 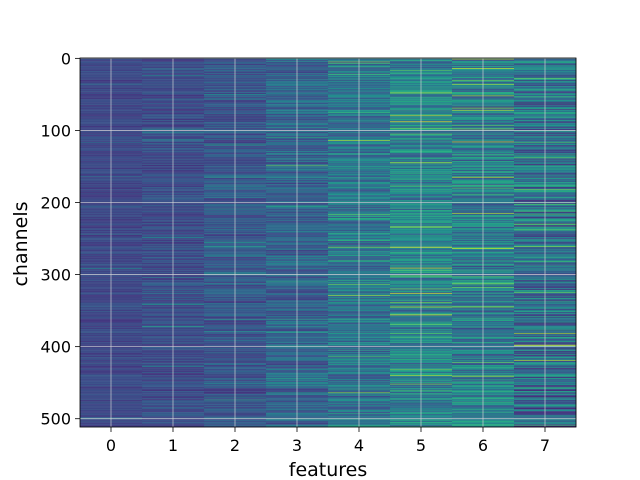 What do you see at coordinates (328, 441) in the screenshot?
I see `x-axis: 0 1 2 3 4 5 6 7` at bounding box center [328, 441].